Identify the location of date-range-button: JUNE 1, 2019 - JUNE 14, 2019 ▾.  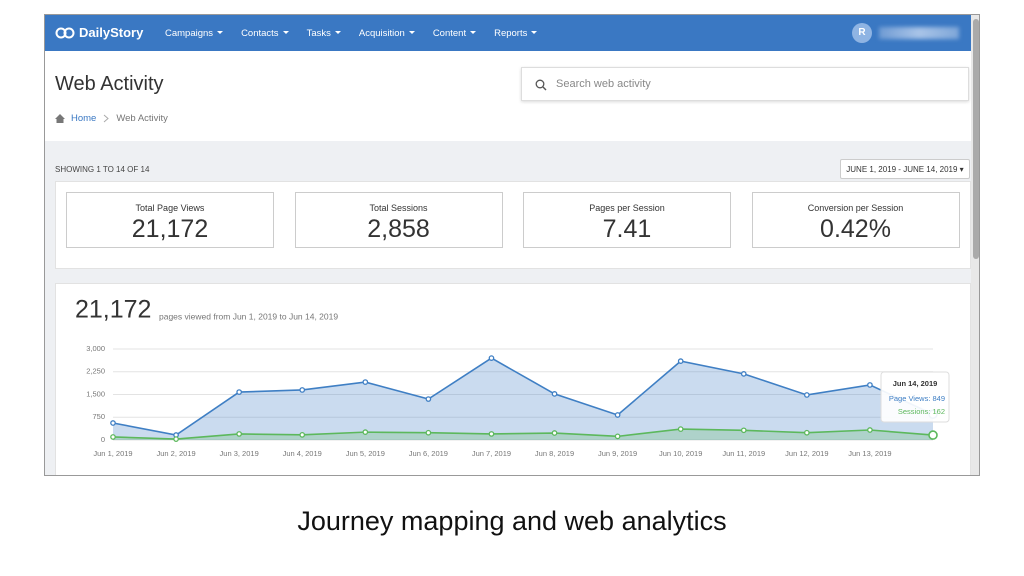
(905, 169).